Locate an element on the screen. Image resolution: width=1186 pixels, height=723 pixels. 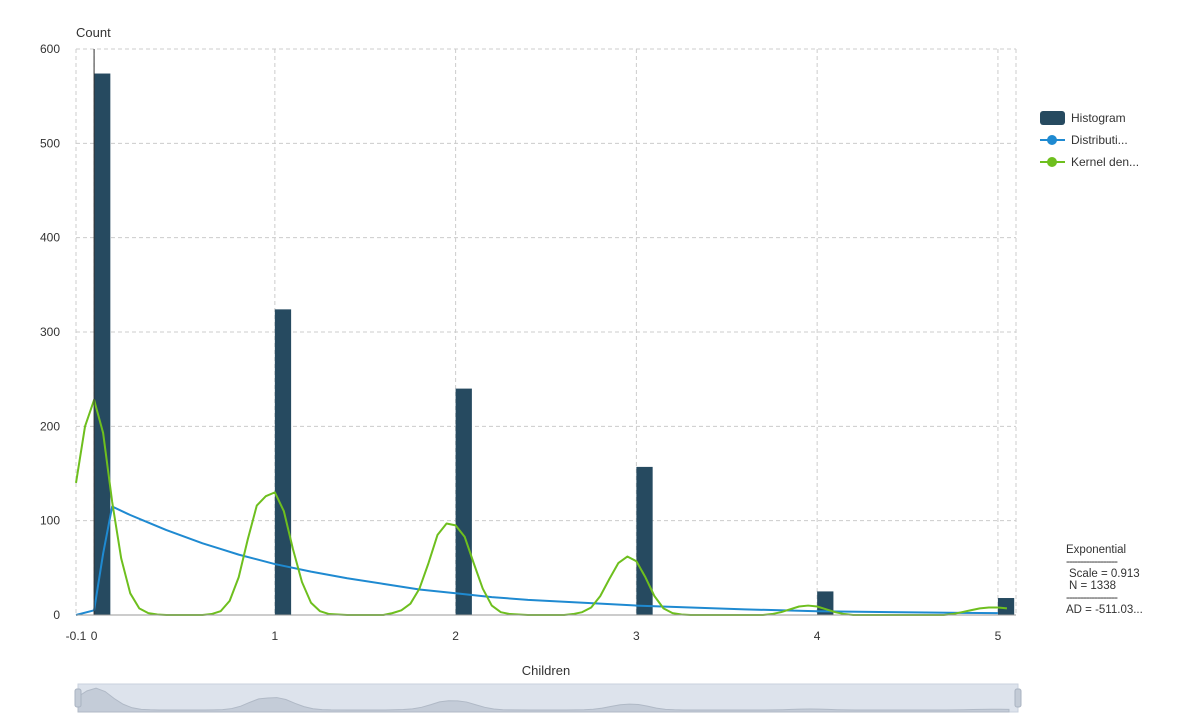
zoom-handle-right is located at coordinates (1018, 698).